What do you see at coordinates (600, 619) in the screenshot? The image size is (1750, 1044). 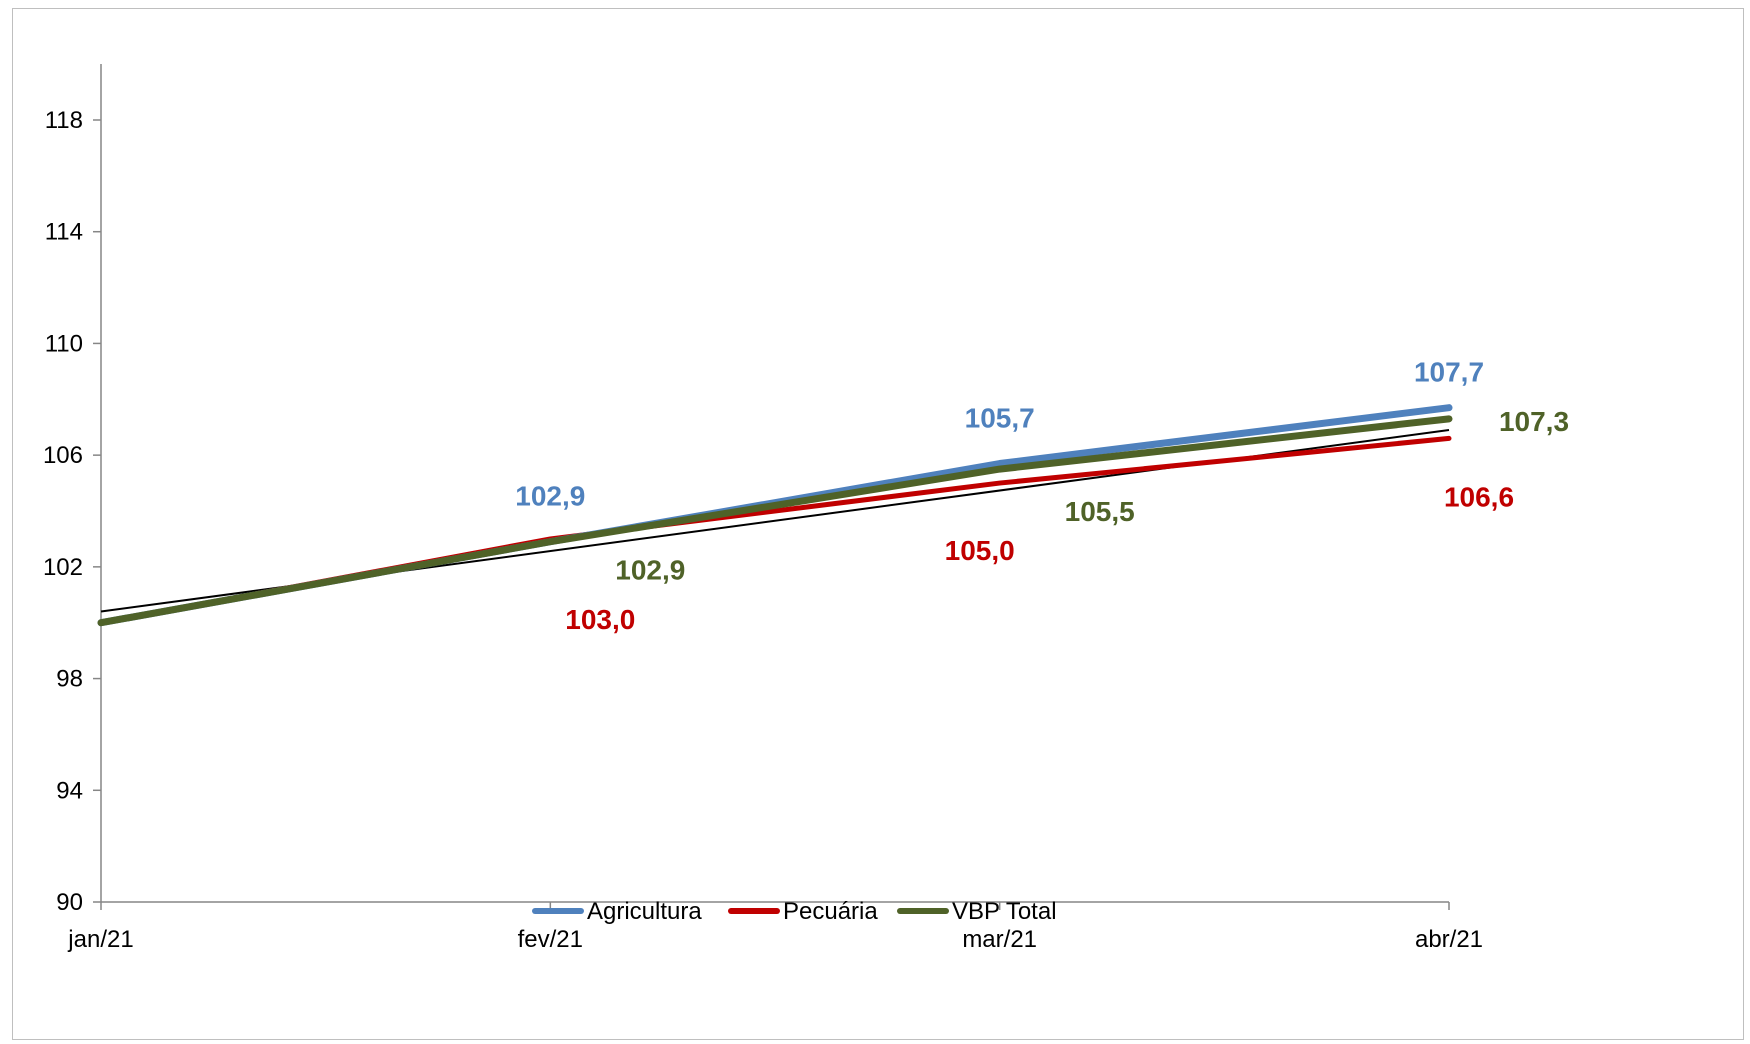 I see `data-label: 103,0` at bounding box center [600, 619].